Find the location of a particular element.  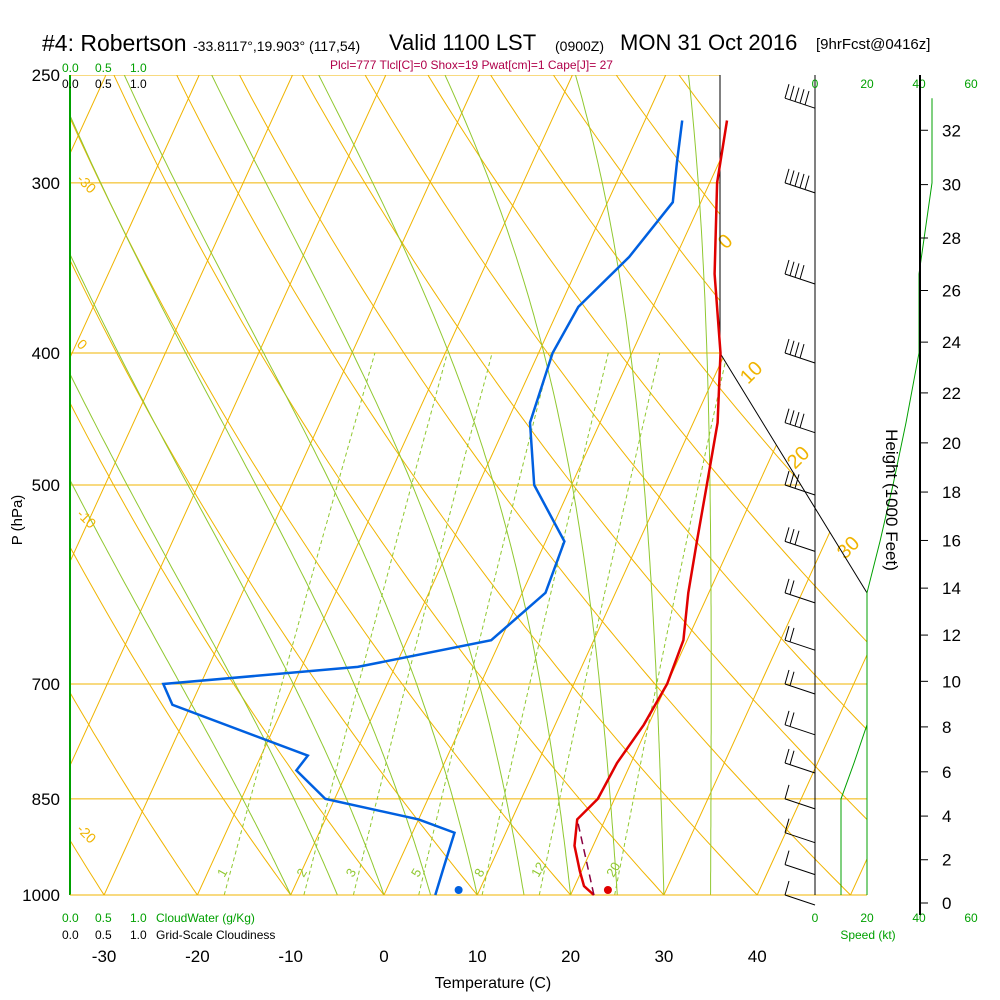

dry-adiabat-label: 10 is located at coordinates (751, 372).